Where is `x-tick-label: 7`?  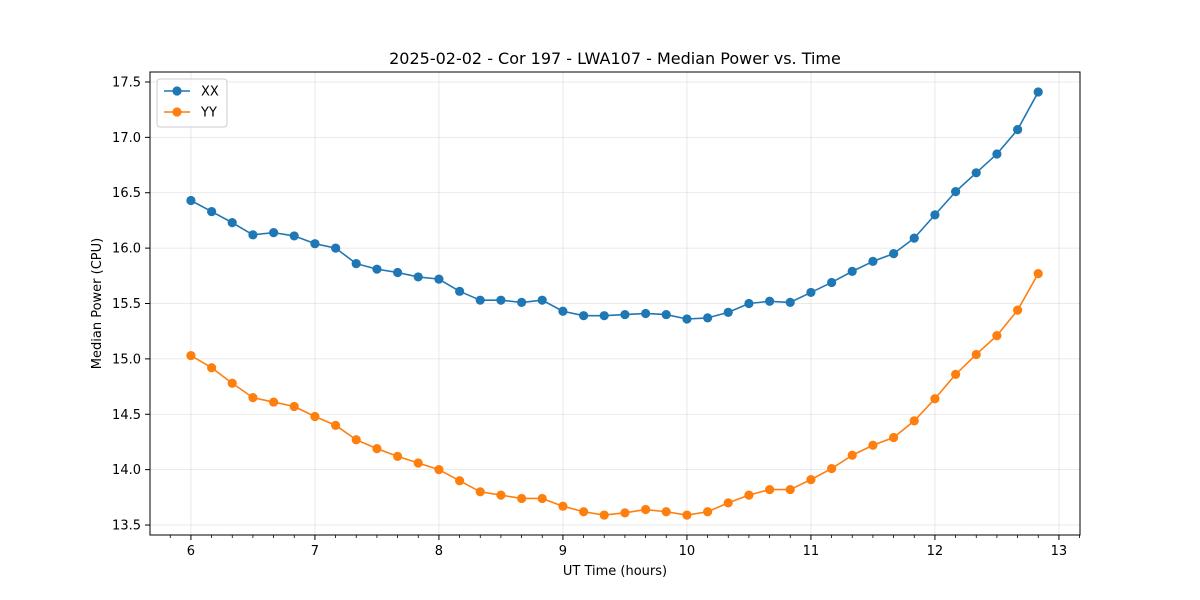
x-tick-label: 7 is located at coordinates (315, 551).